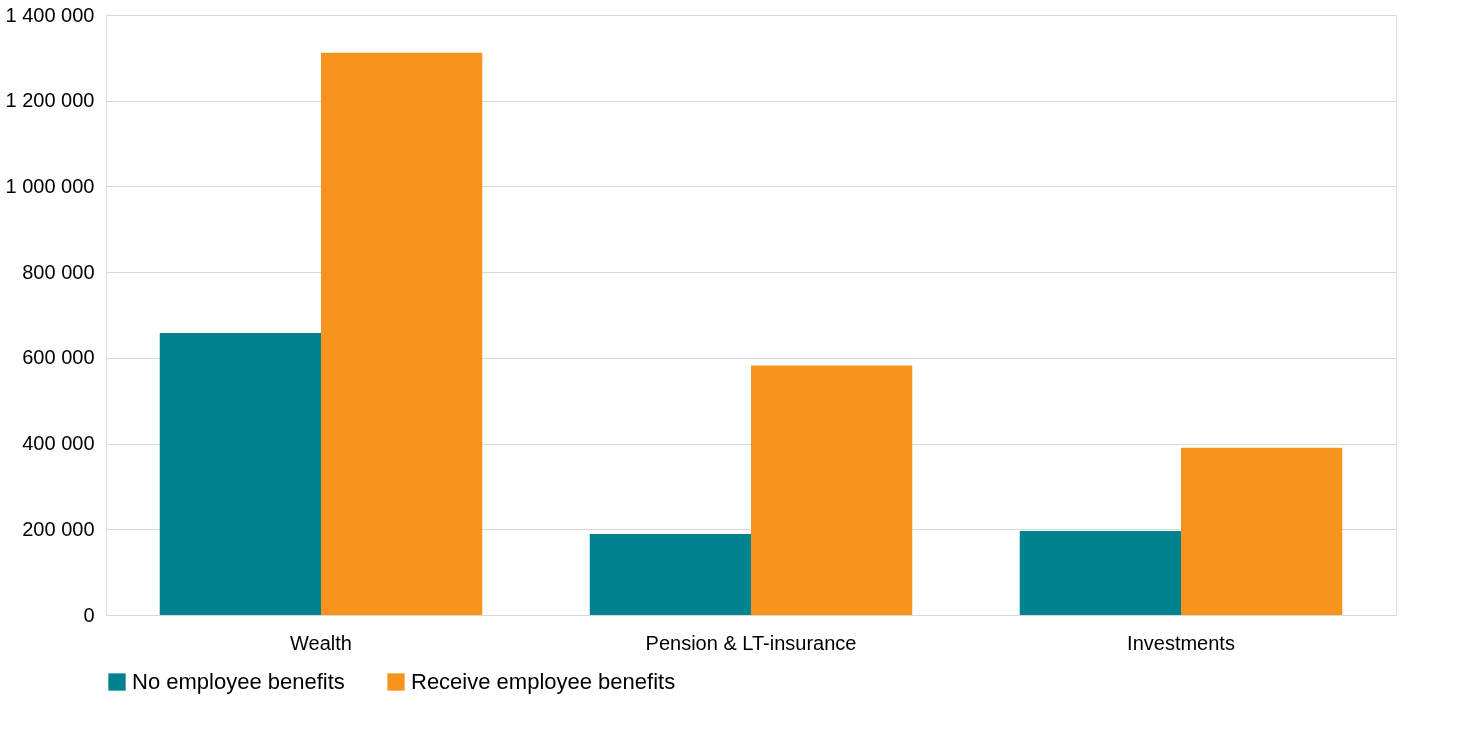  What do you see at coordinates (50, 100) in the screenshot?
I see `y-tick-label: 1 200 000` at bounding box center [50, 100].